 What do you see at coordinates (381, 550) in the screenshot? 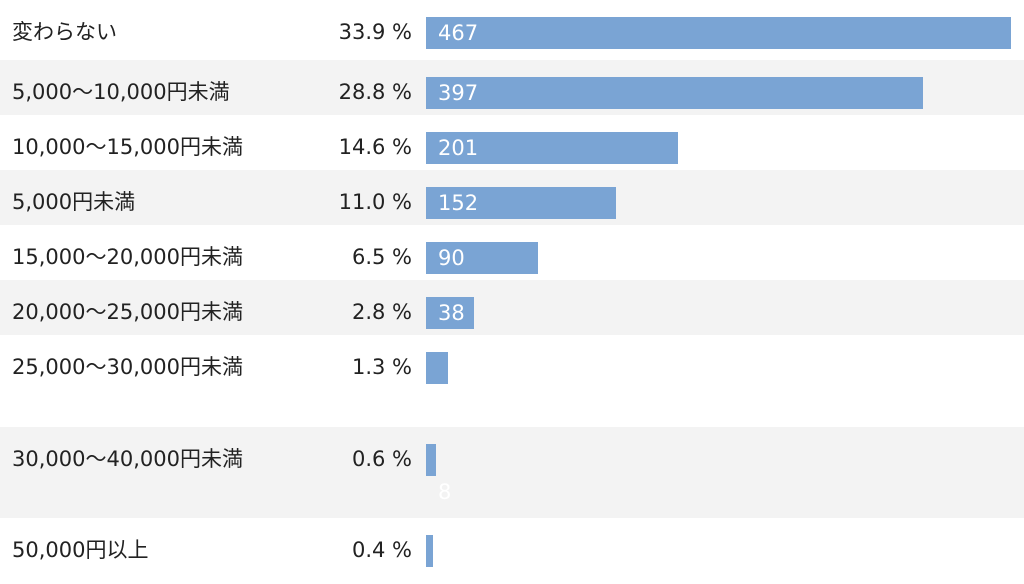
I see `percent-label: 0.4 %` at bounding box center [381, 550].